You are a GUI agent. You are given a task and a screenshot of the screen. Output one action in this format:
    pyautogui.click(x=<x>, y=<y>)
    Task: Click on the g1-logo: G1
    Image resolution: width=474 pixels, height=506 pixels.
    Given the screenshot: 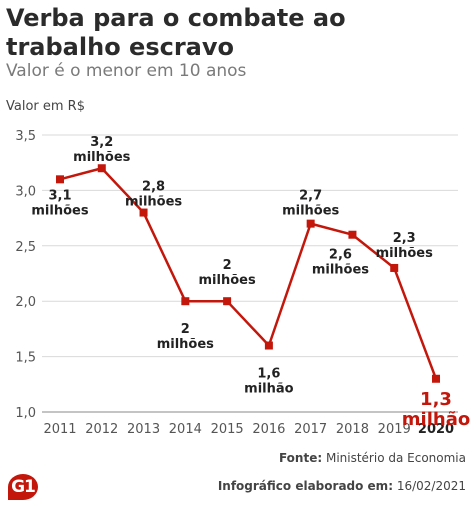 What is the action you would take?
    pyautogui.click(x=23, y=487)
    